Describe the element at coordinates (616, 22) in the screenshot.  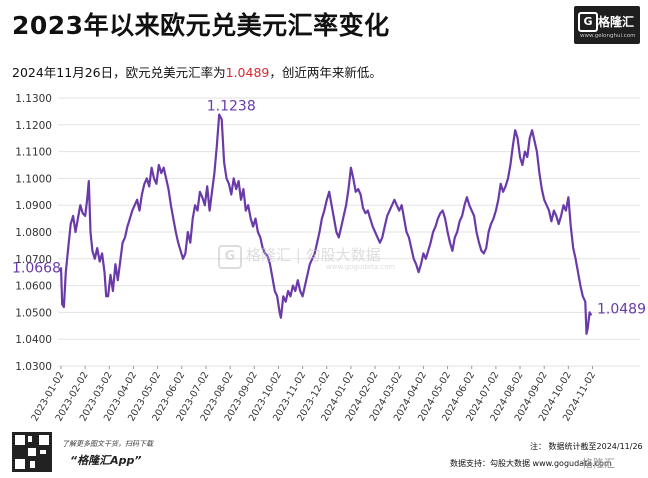
I see `logo-text: 格隆汇` at that location.